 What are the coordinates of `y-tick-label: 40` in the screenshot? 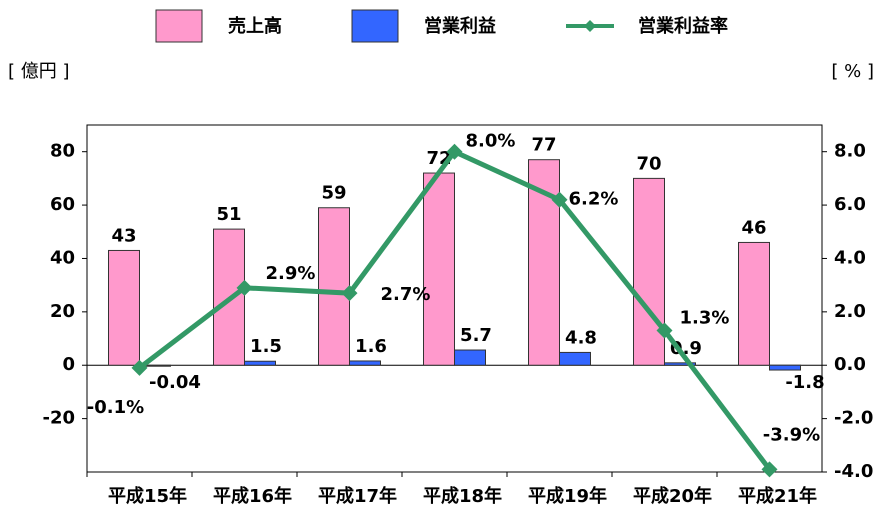 It's located at (62, 257).